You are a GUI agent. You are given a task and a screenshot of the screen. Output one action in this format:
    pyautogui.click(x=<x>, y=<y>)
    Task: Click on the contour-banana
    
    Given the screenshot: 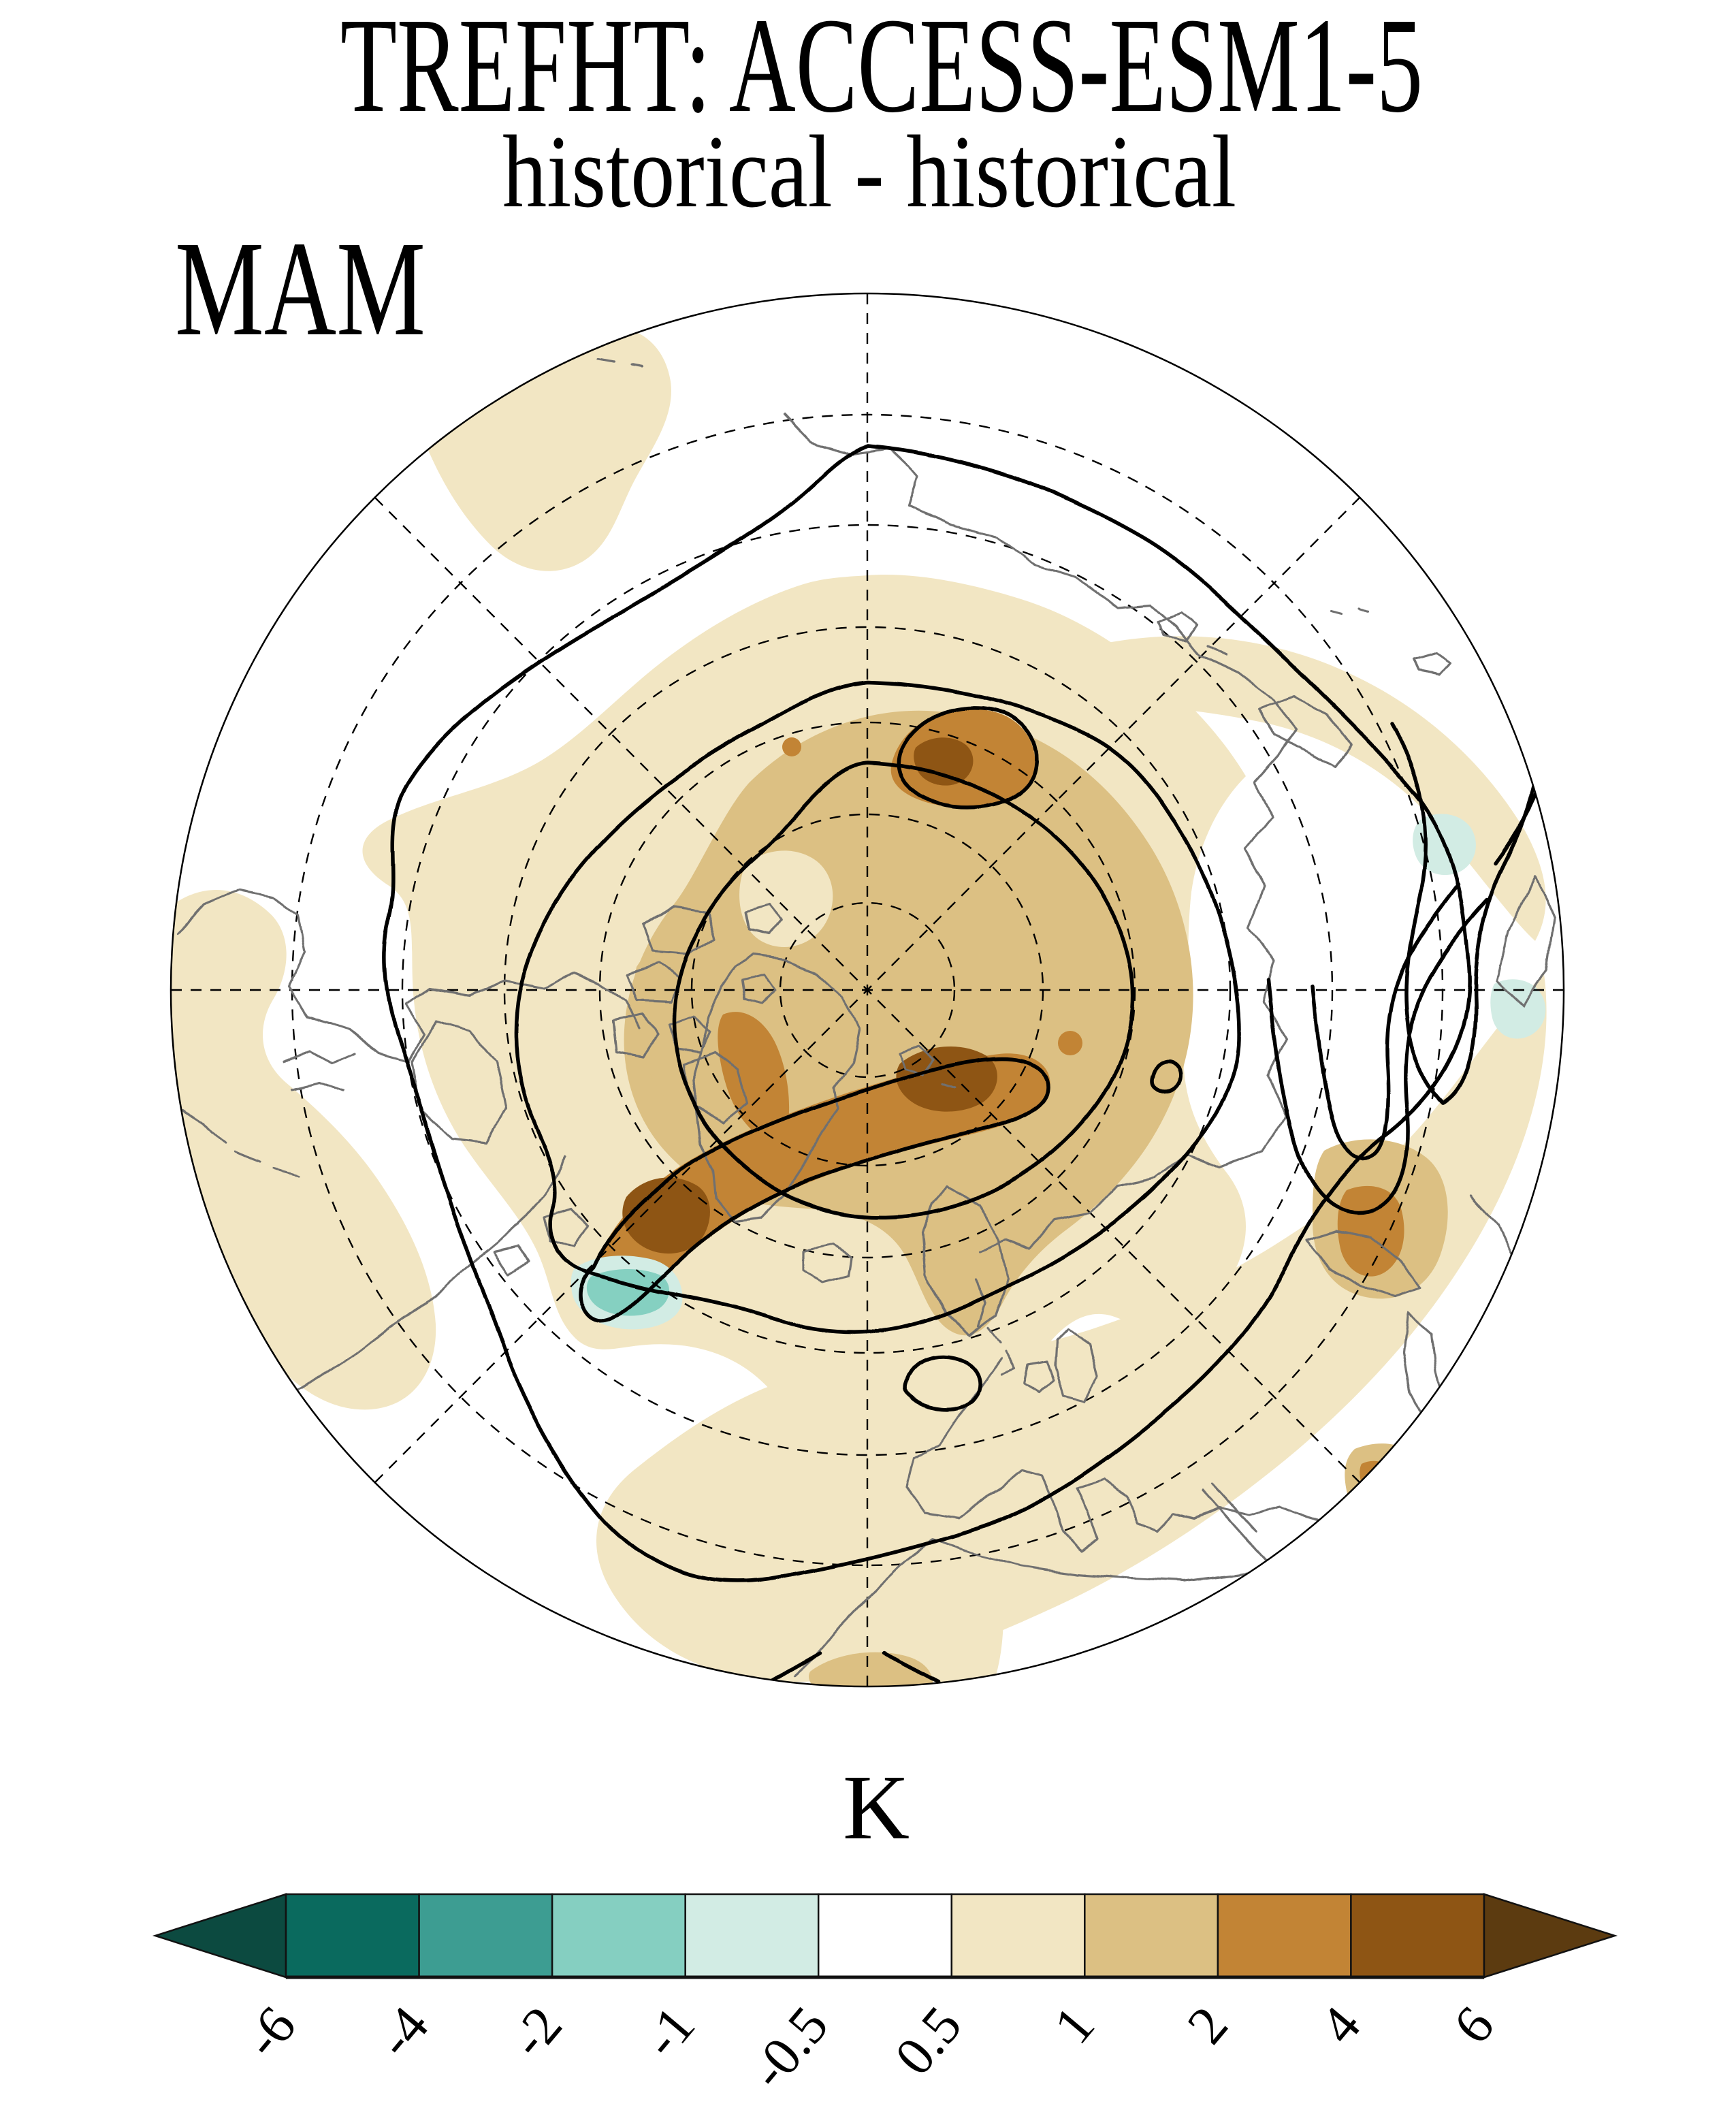 What is the action you would take?
    pyautogui.click(x=814, y=1190)
    